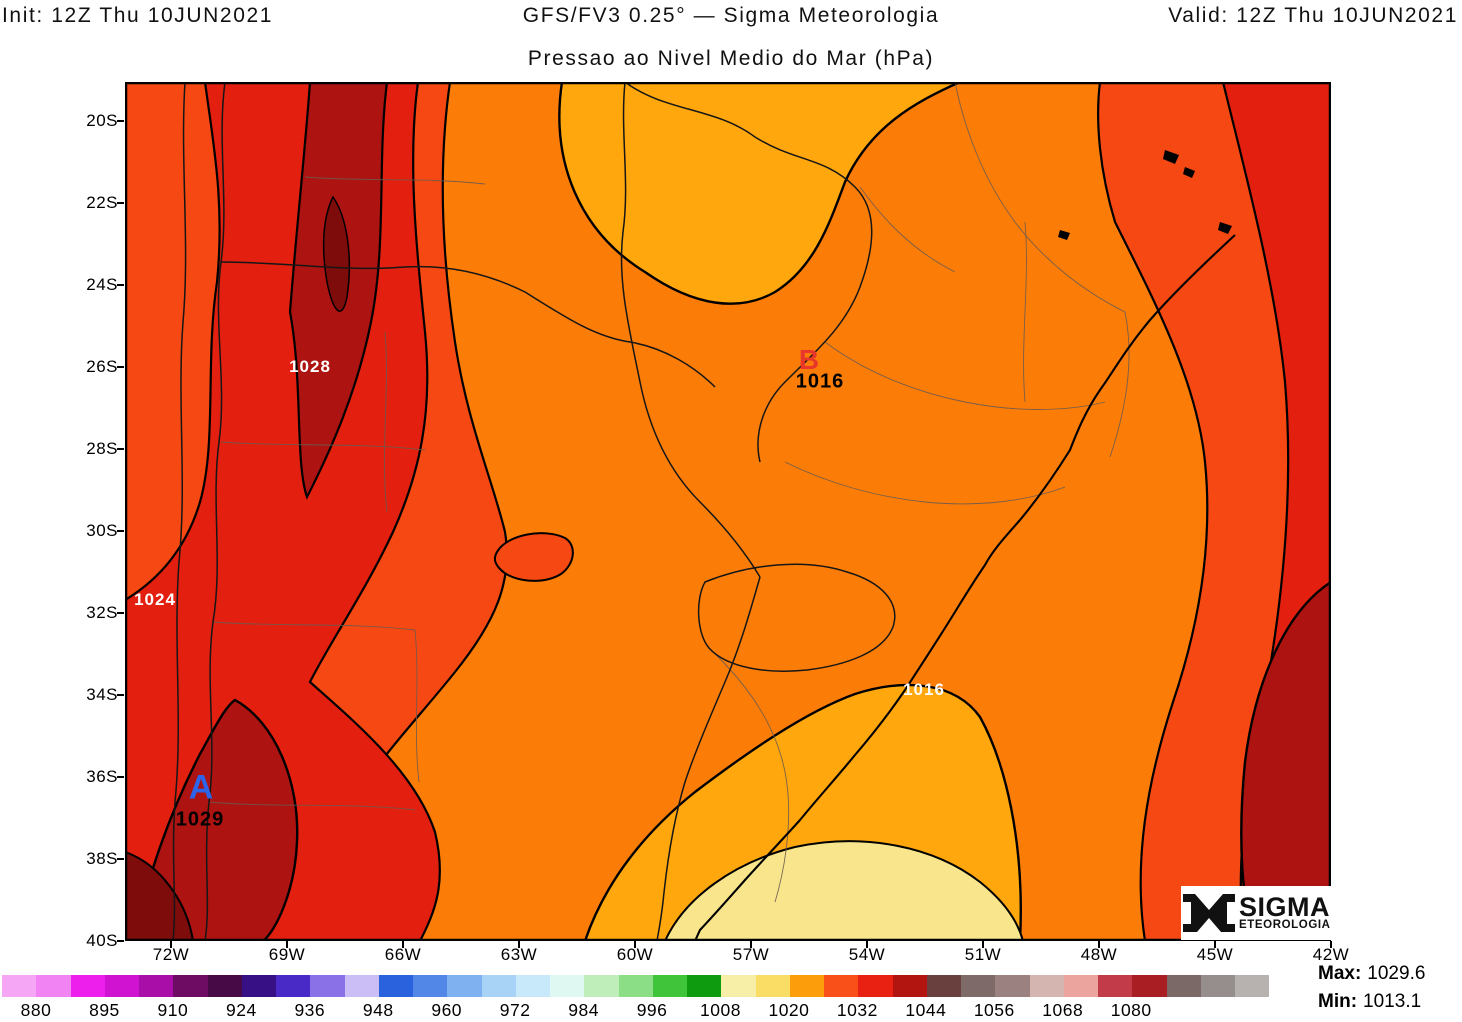  What do you see at coordinates (102, 858) in the screenshot?
I see `lat-tick-label: 38S` at bounding box center [102, 858].